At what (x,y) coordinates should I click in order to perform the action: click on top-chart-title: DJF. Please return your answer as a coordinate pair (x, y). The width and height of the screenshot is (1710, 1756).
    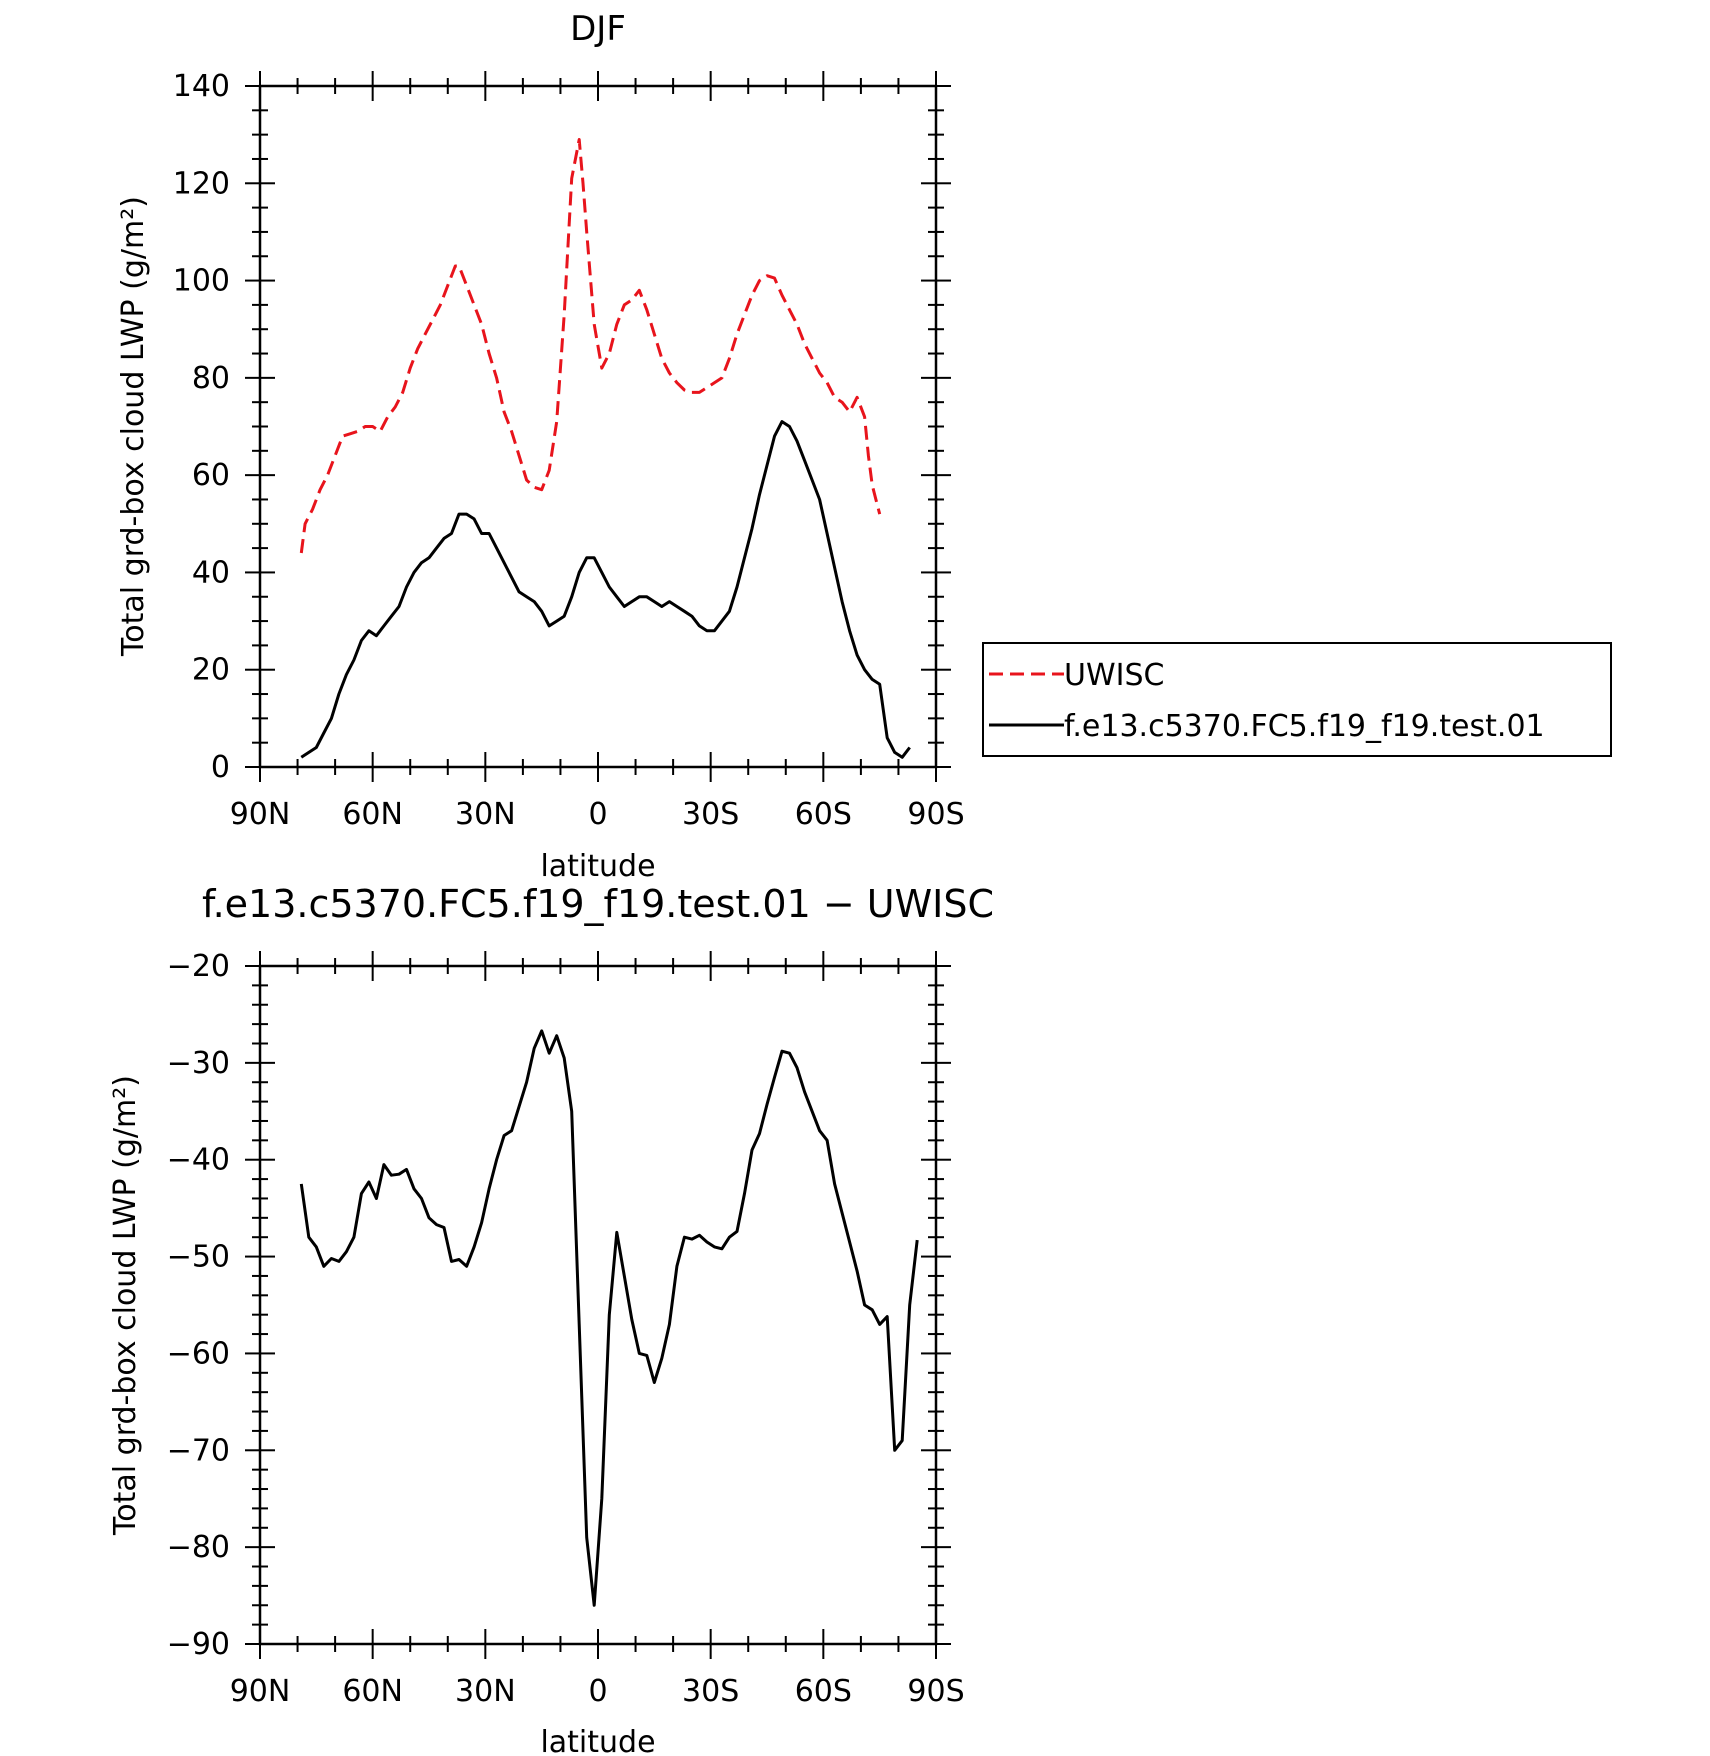
    Looking at the image, I should click on (598, 29).